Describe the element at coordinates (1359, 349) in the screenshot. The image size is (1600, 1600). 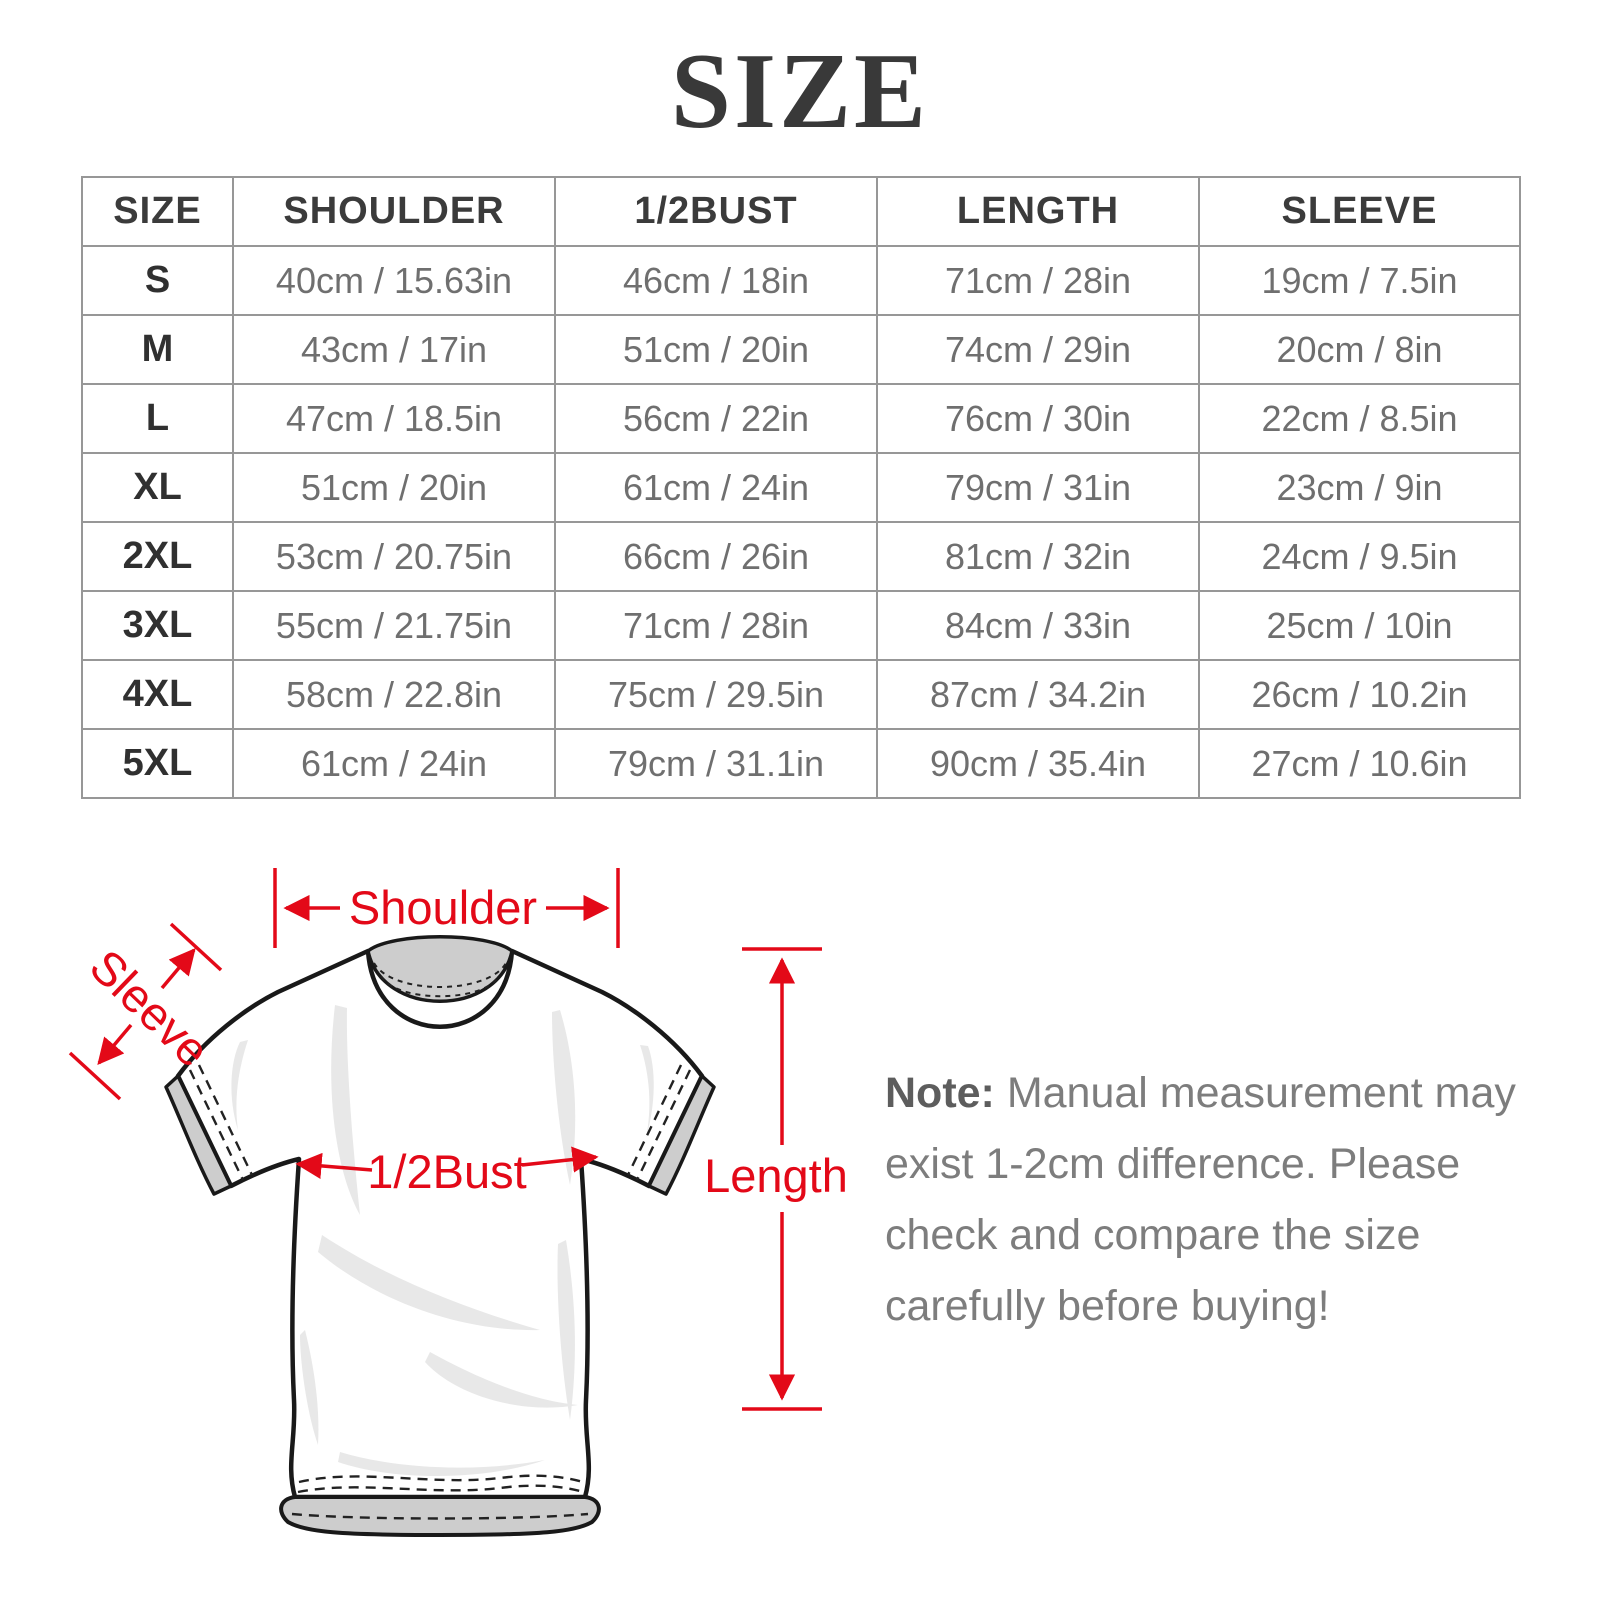
I see `measurement-cell: 20cm / 8in` at that location.